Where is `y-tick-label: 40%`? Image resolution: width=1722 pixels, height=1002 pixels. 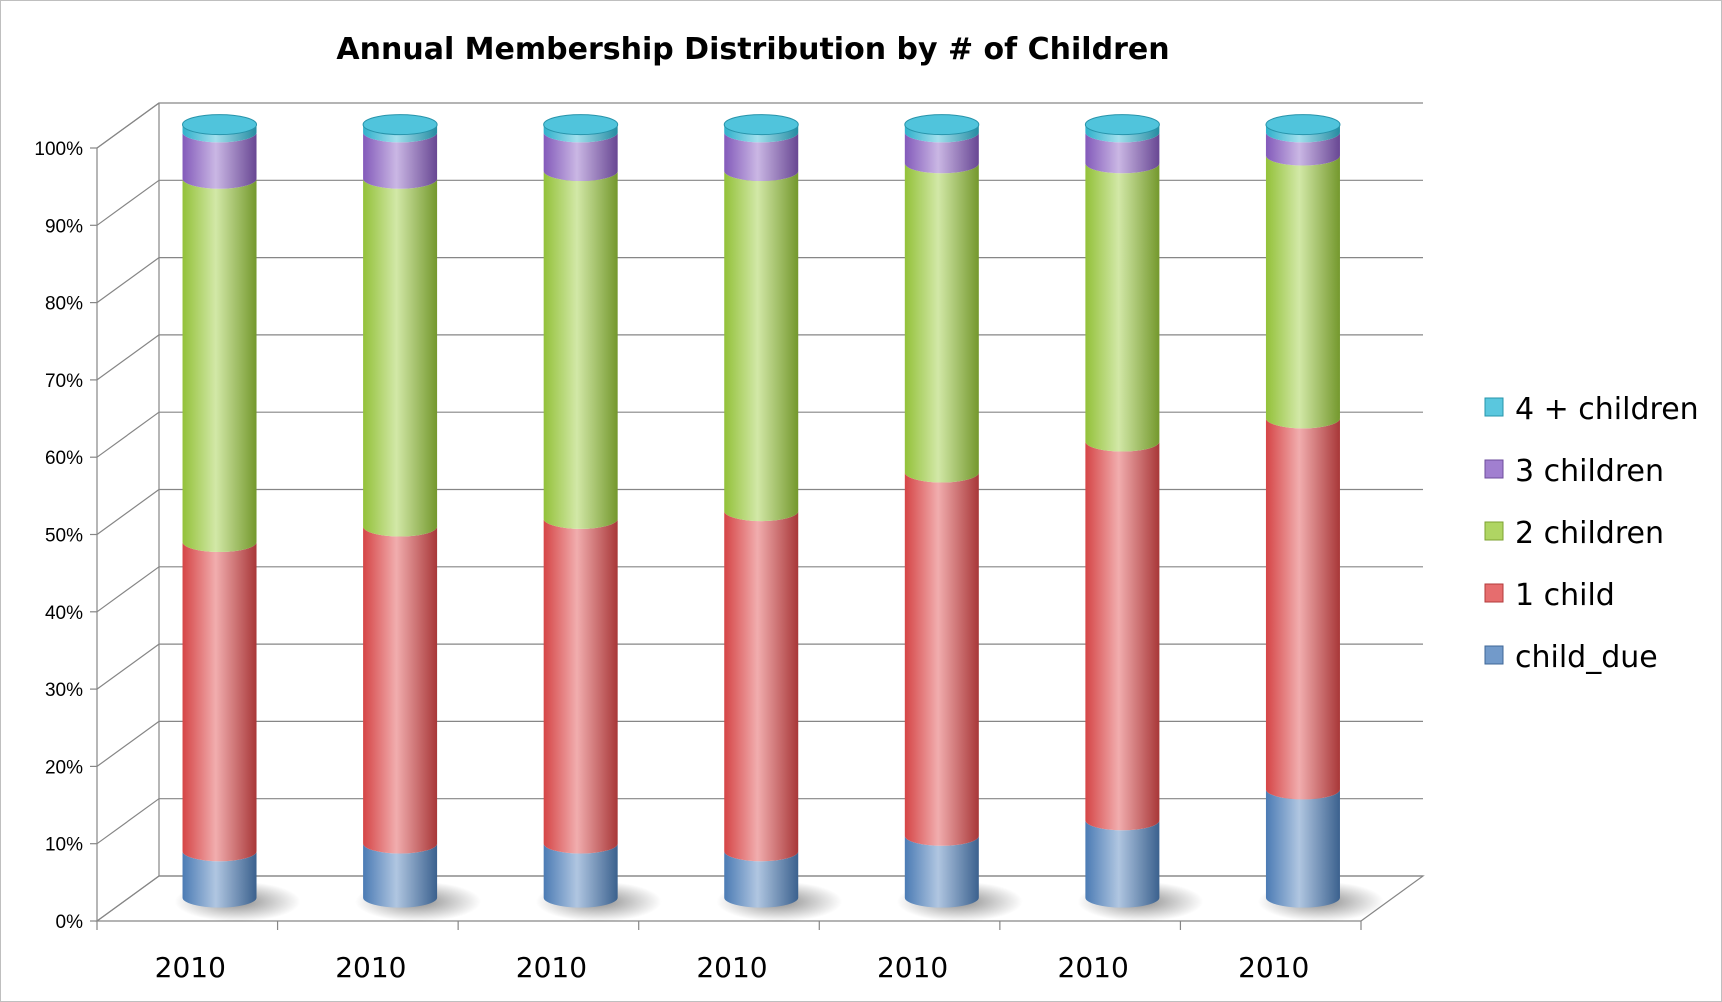
y-tick-label: 40% is located at coordinates (64, 613).